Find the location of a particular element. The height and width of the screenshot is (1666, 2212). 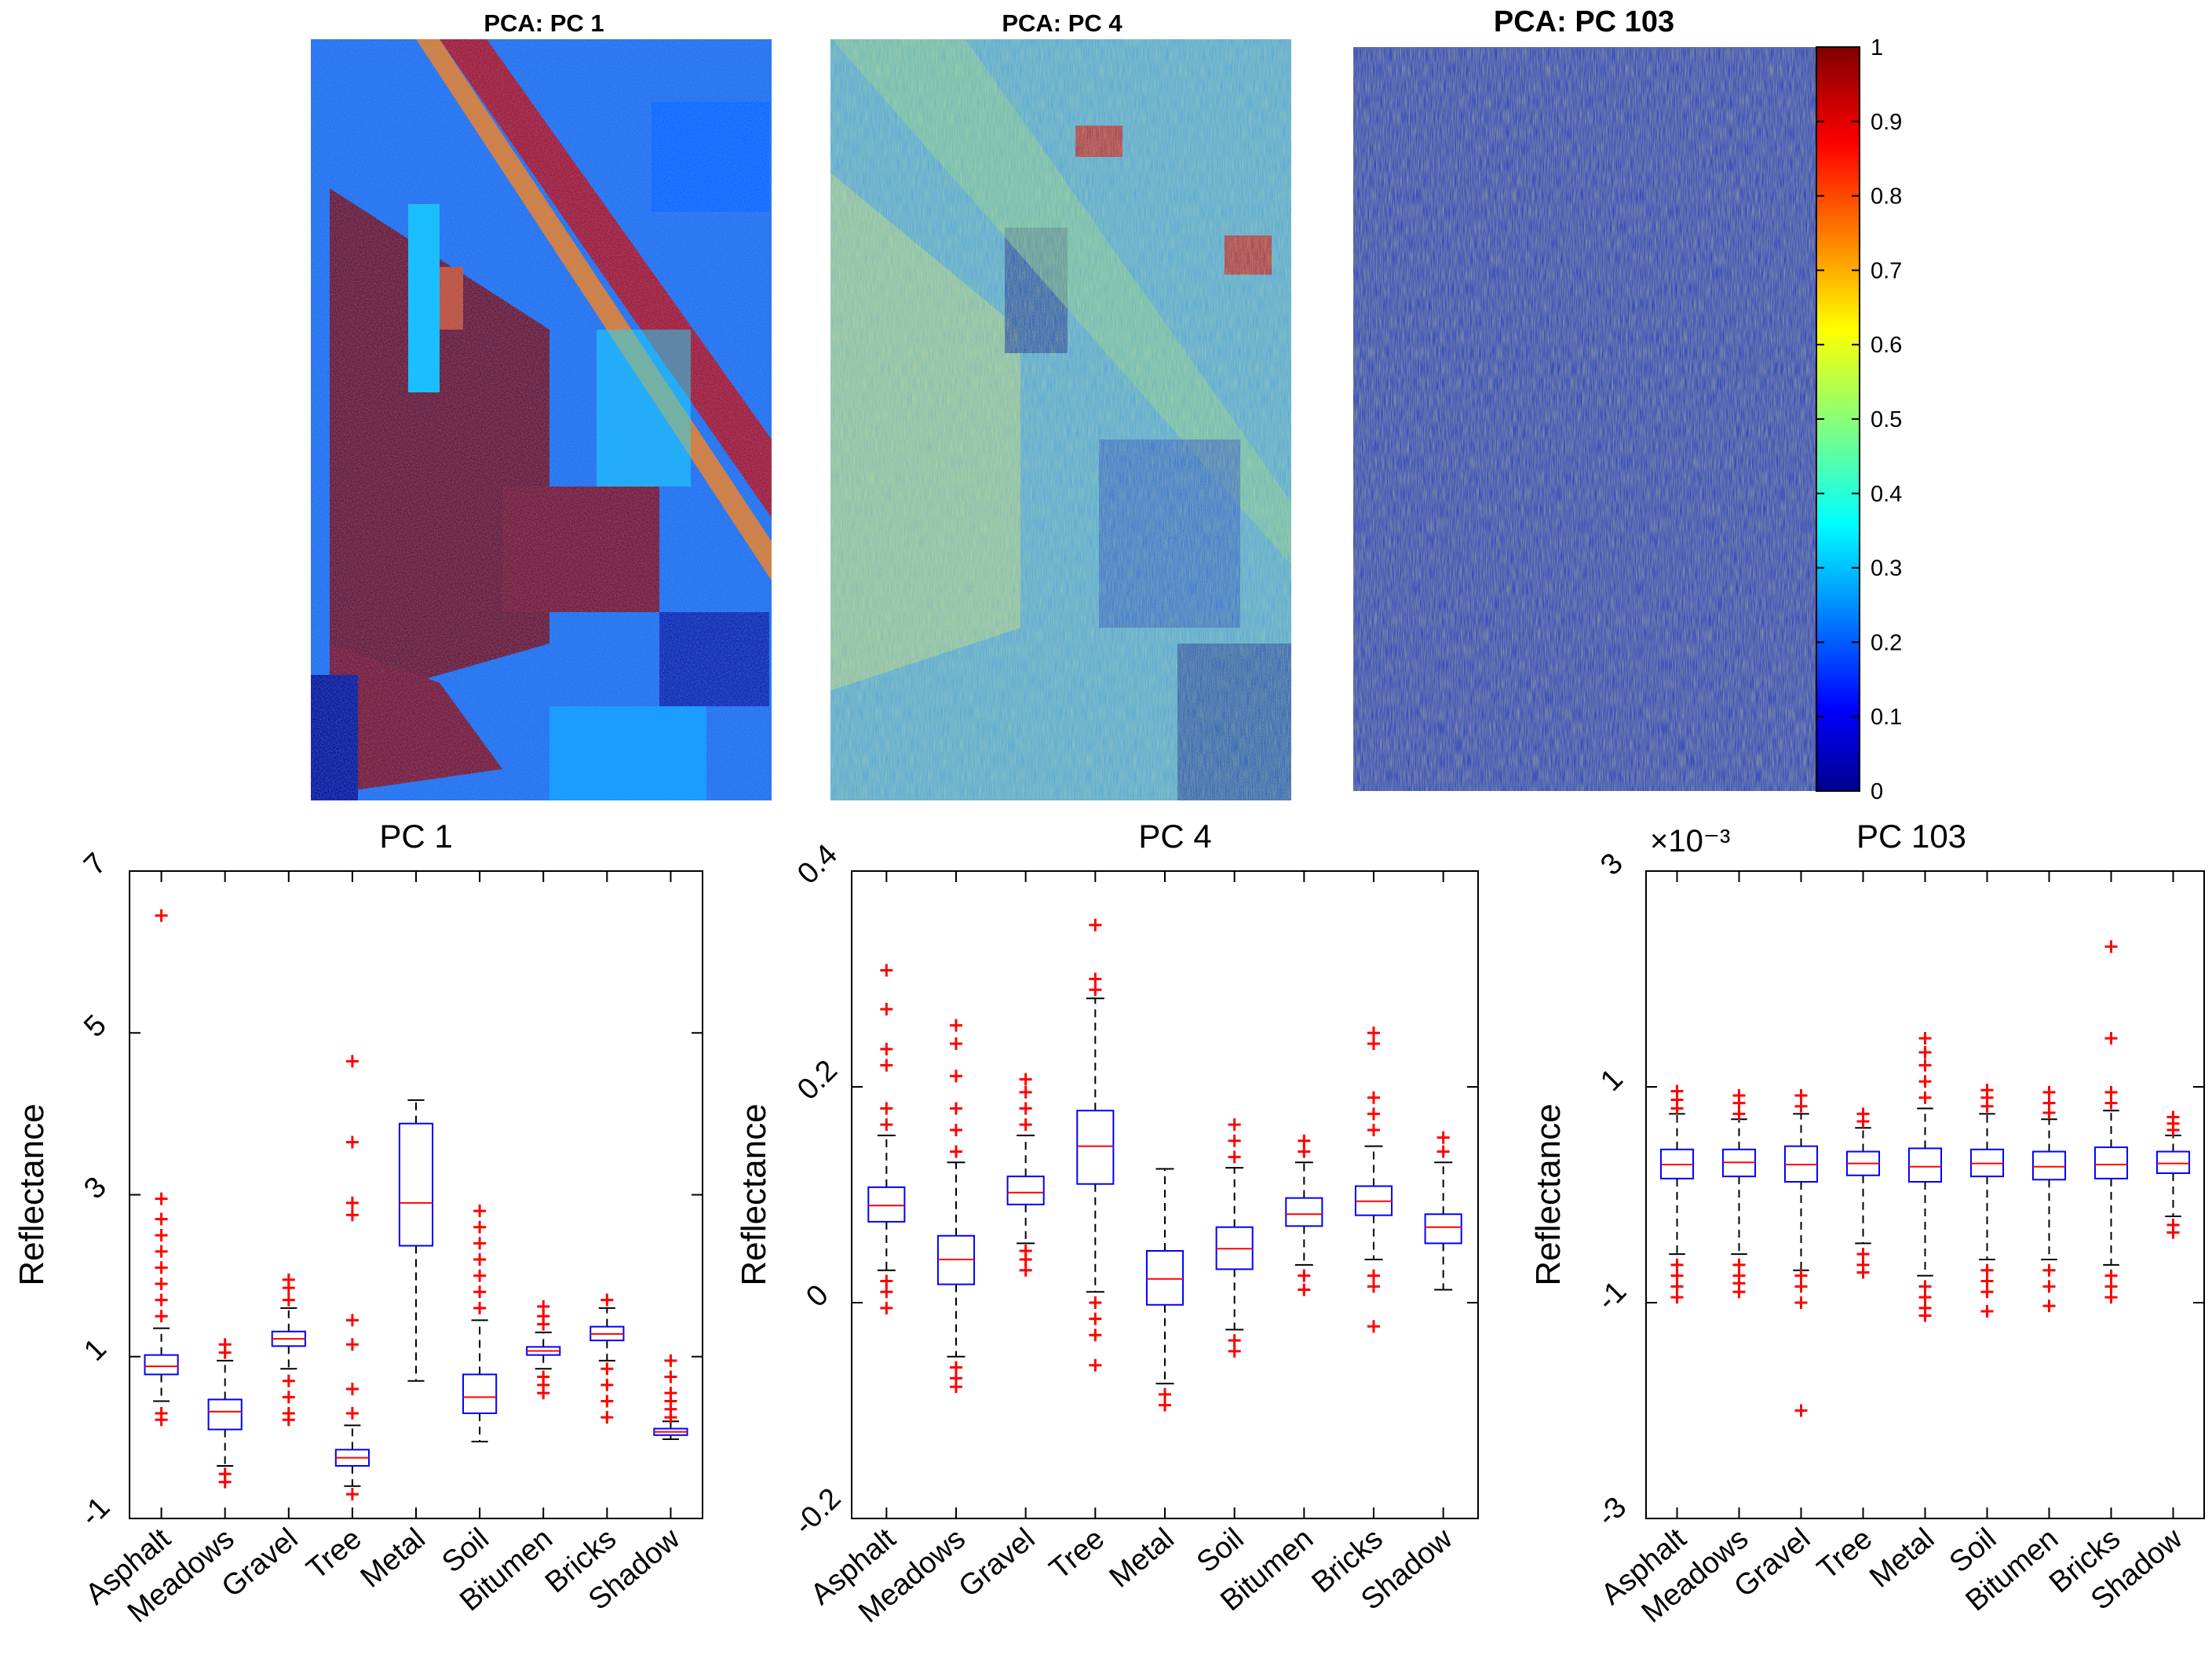

y-tick-label: 0.4 is located at coordinates (817, 864).